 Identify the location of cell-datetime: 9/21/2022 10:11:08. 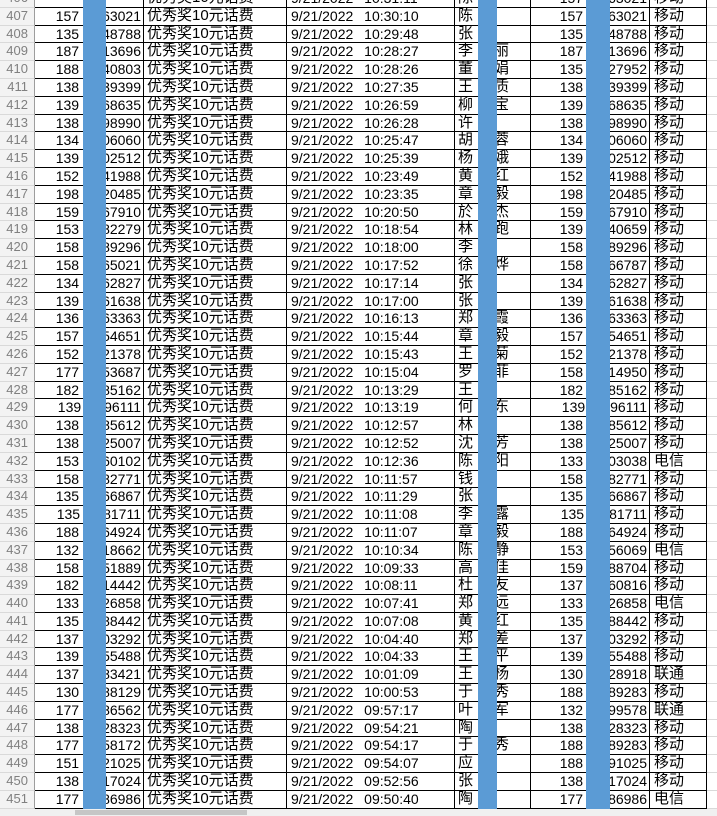
(371, 515).